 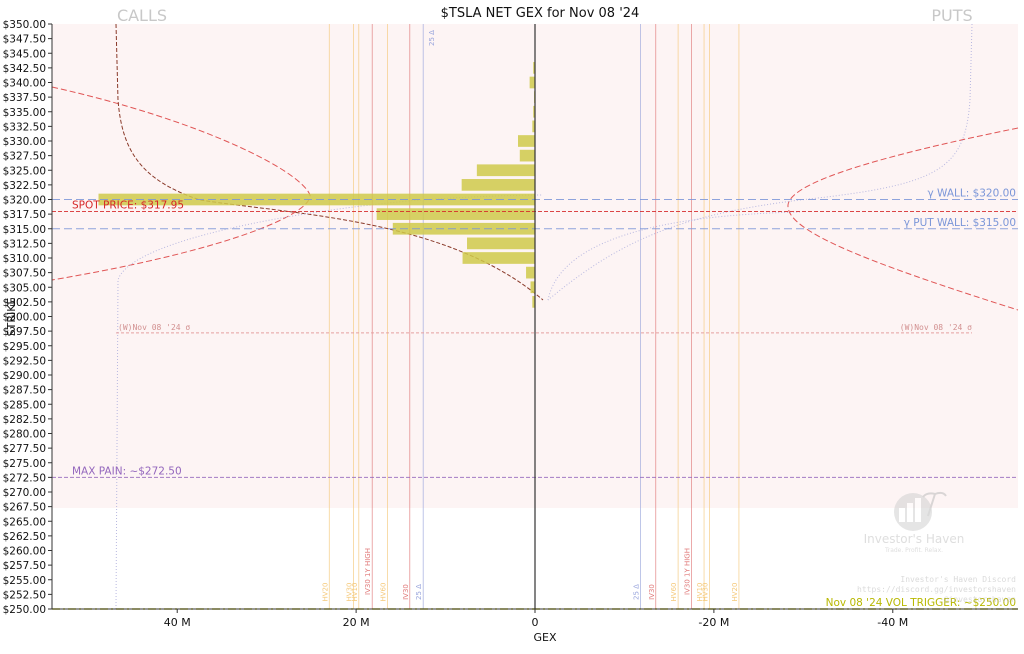 What do you see at coordinates (24, 127) in the screenshot?
I see `y-tick-label: $332.50` at bounding box center [24, 127].